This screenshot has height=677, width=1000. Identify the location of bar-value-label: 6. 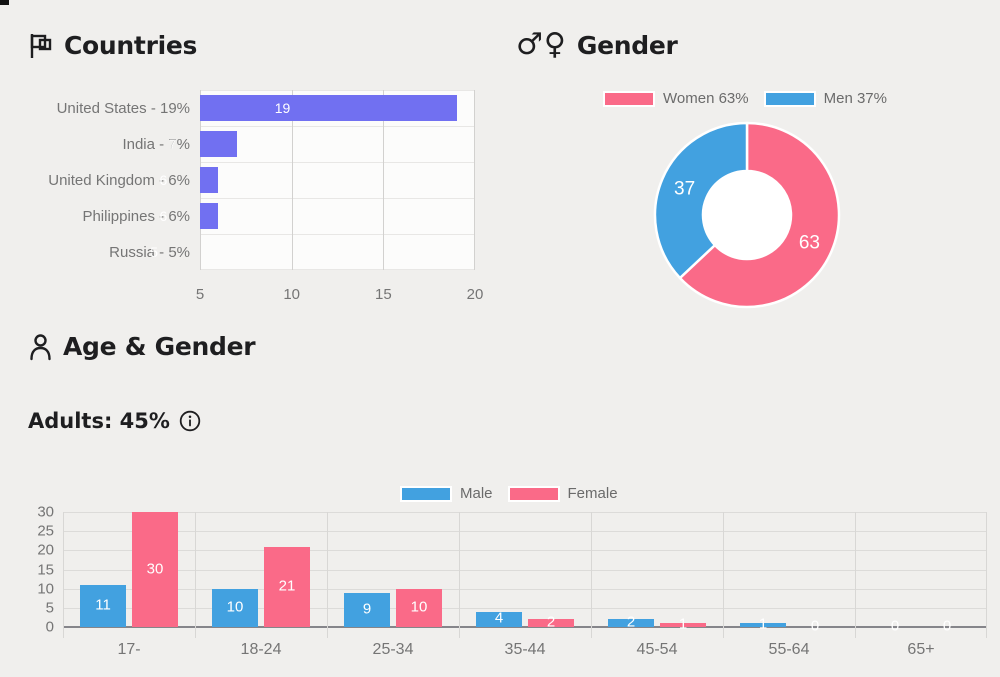
(163, 180).